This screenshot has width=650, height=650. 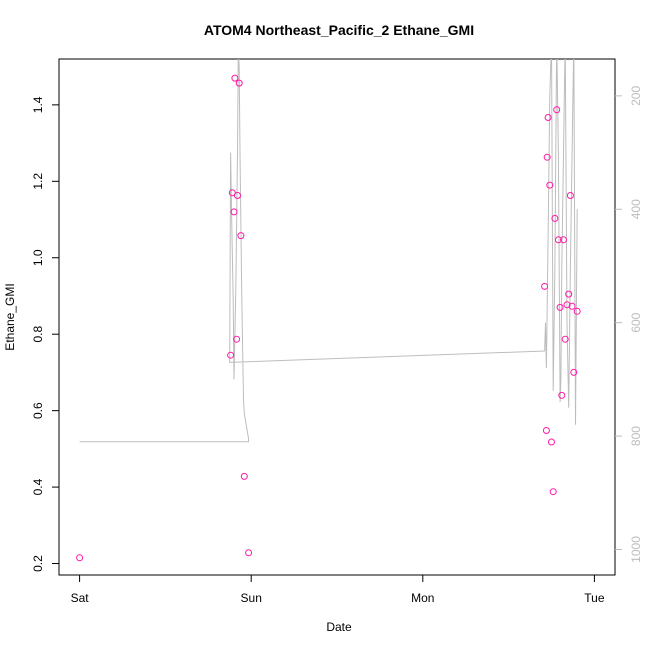 I want to click on y-tick-label: 1.2, so click(x=38, y=181).